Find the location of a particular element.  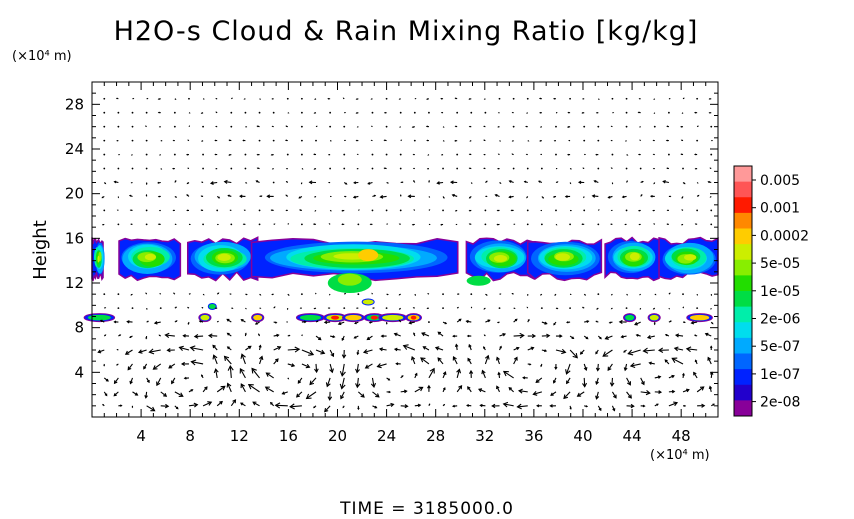

colorbar-label: 2e-08 is located at coordinates (780, 403).